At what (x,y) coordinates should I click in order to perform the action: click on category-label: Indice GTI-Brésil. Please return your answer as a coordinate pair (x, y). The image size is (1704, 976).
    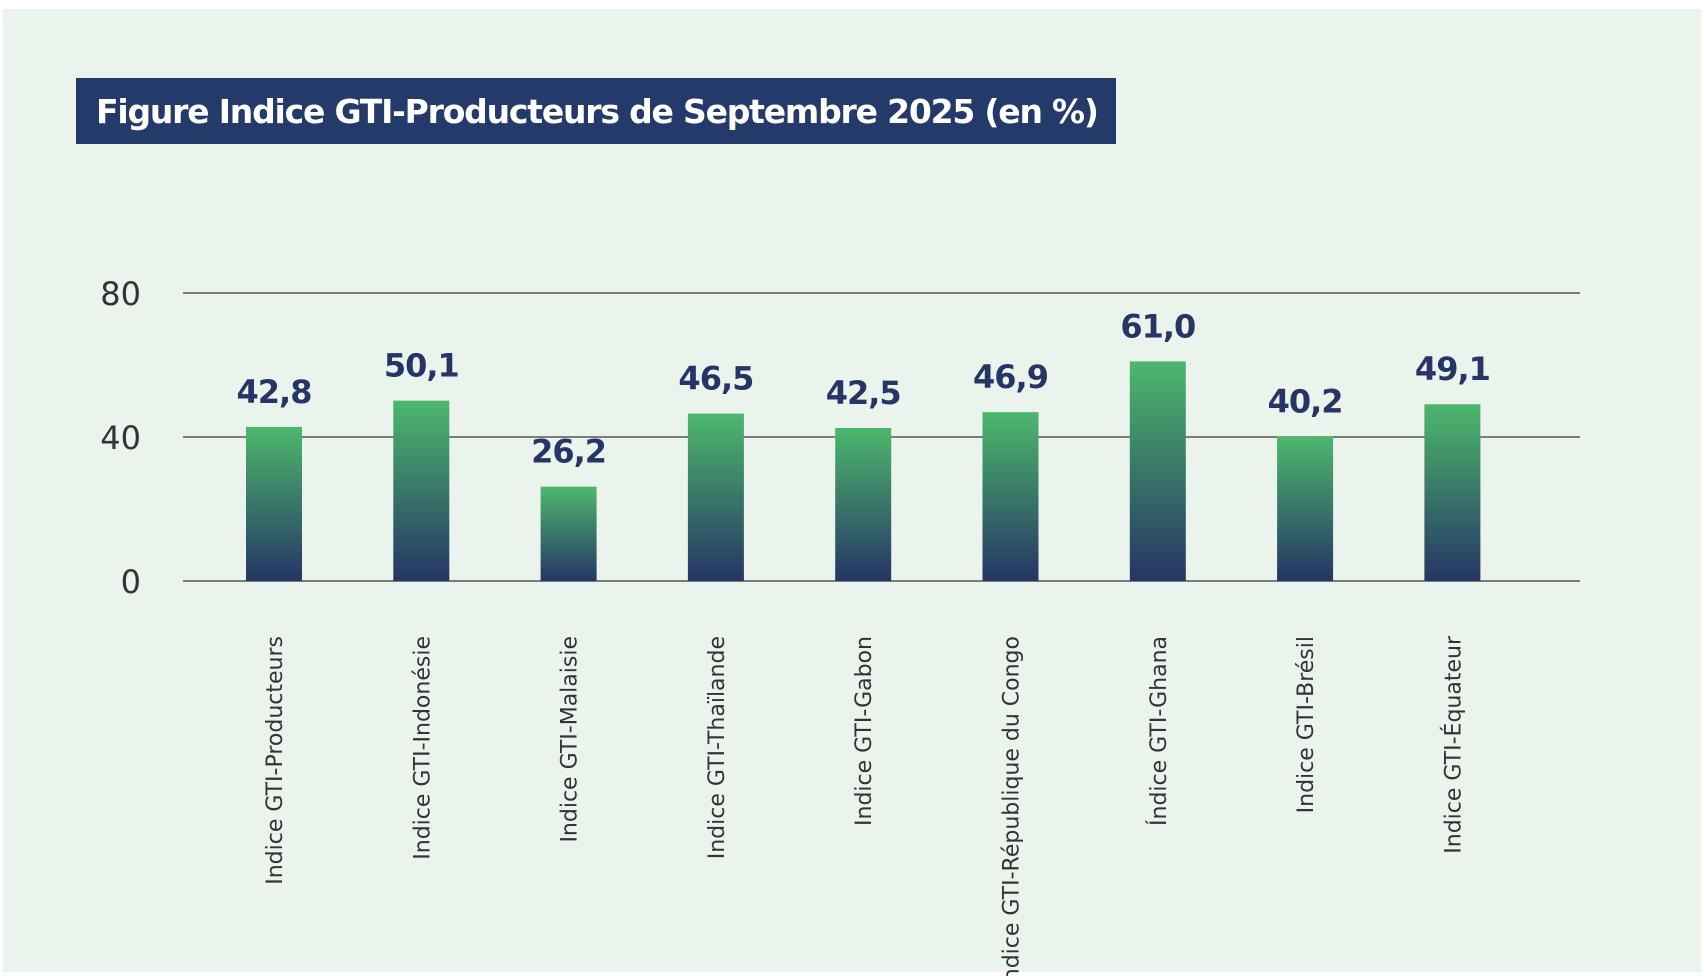
    Looking at the image, I should click on (1306, 724).